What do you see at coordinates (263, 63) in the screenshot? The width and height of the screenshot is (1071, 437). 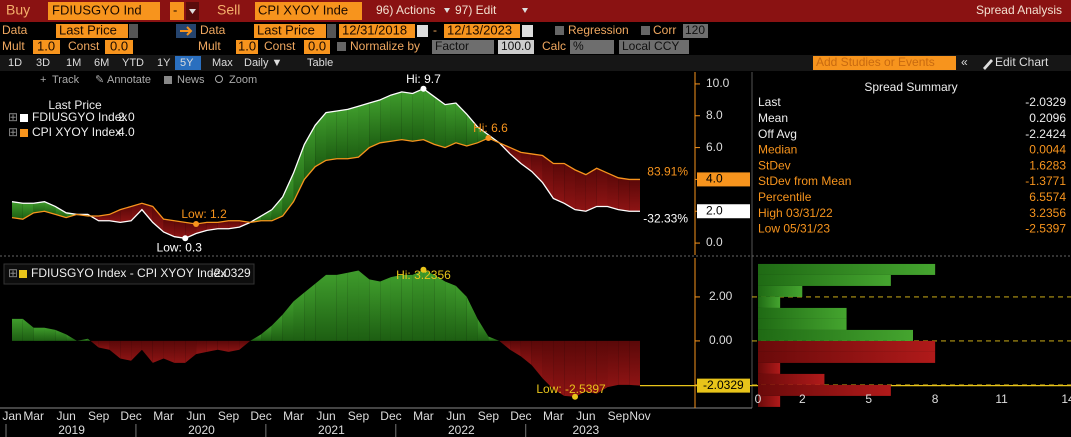 I see `range-tab: Daily ▼` at bounding box center [263, 63].